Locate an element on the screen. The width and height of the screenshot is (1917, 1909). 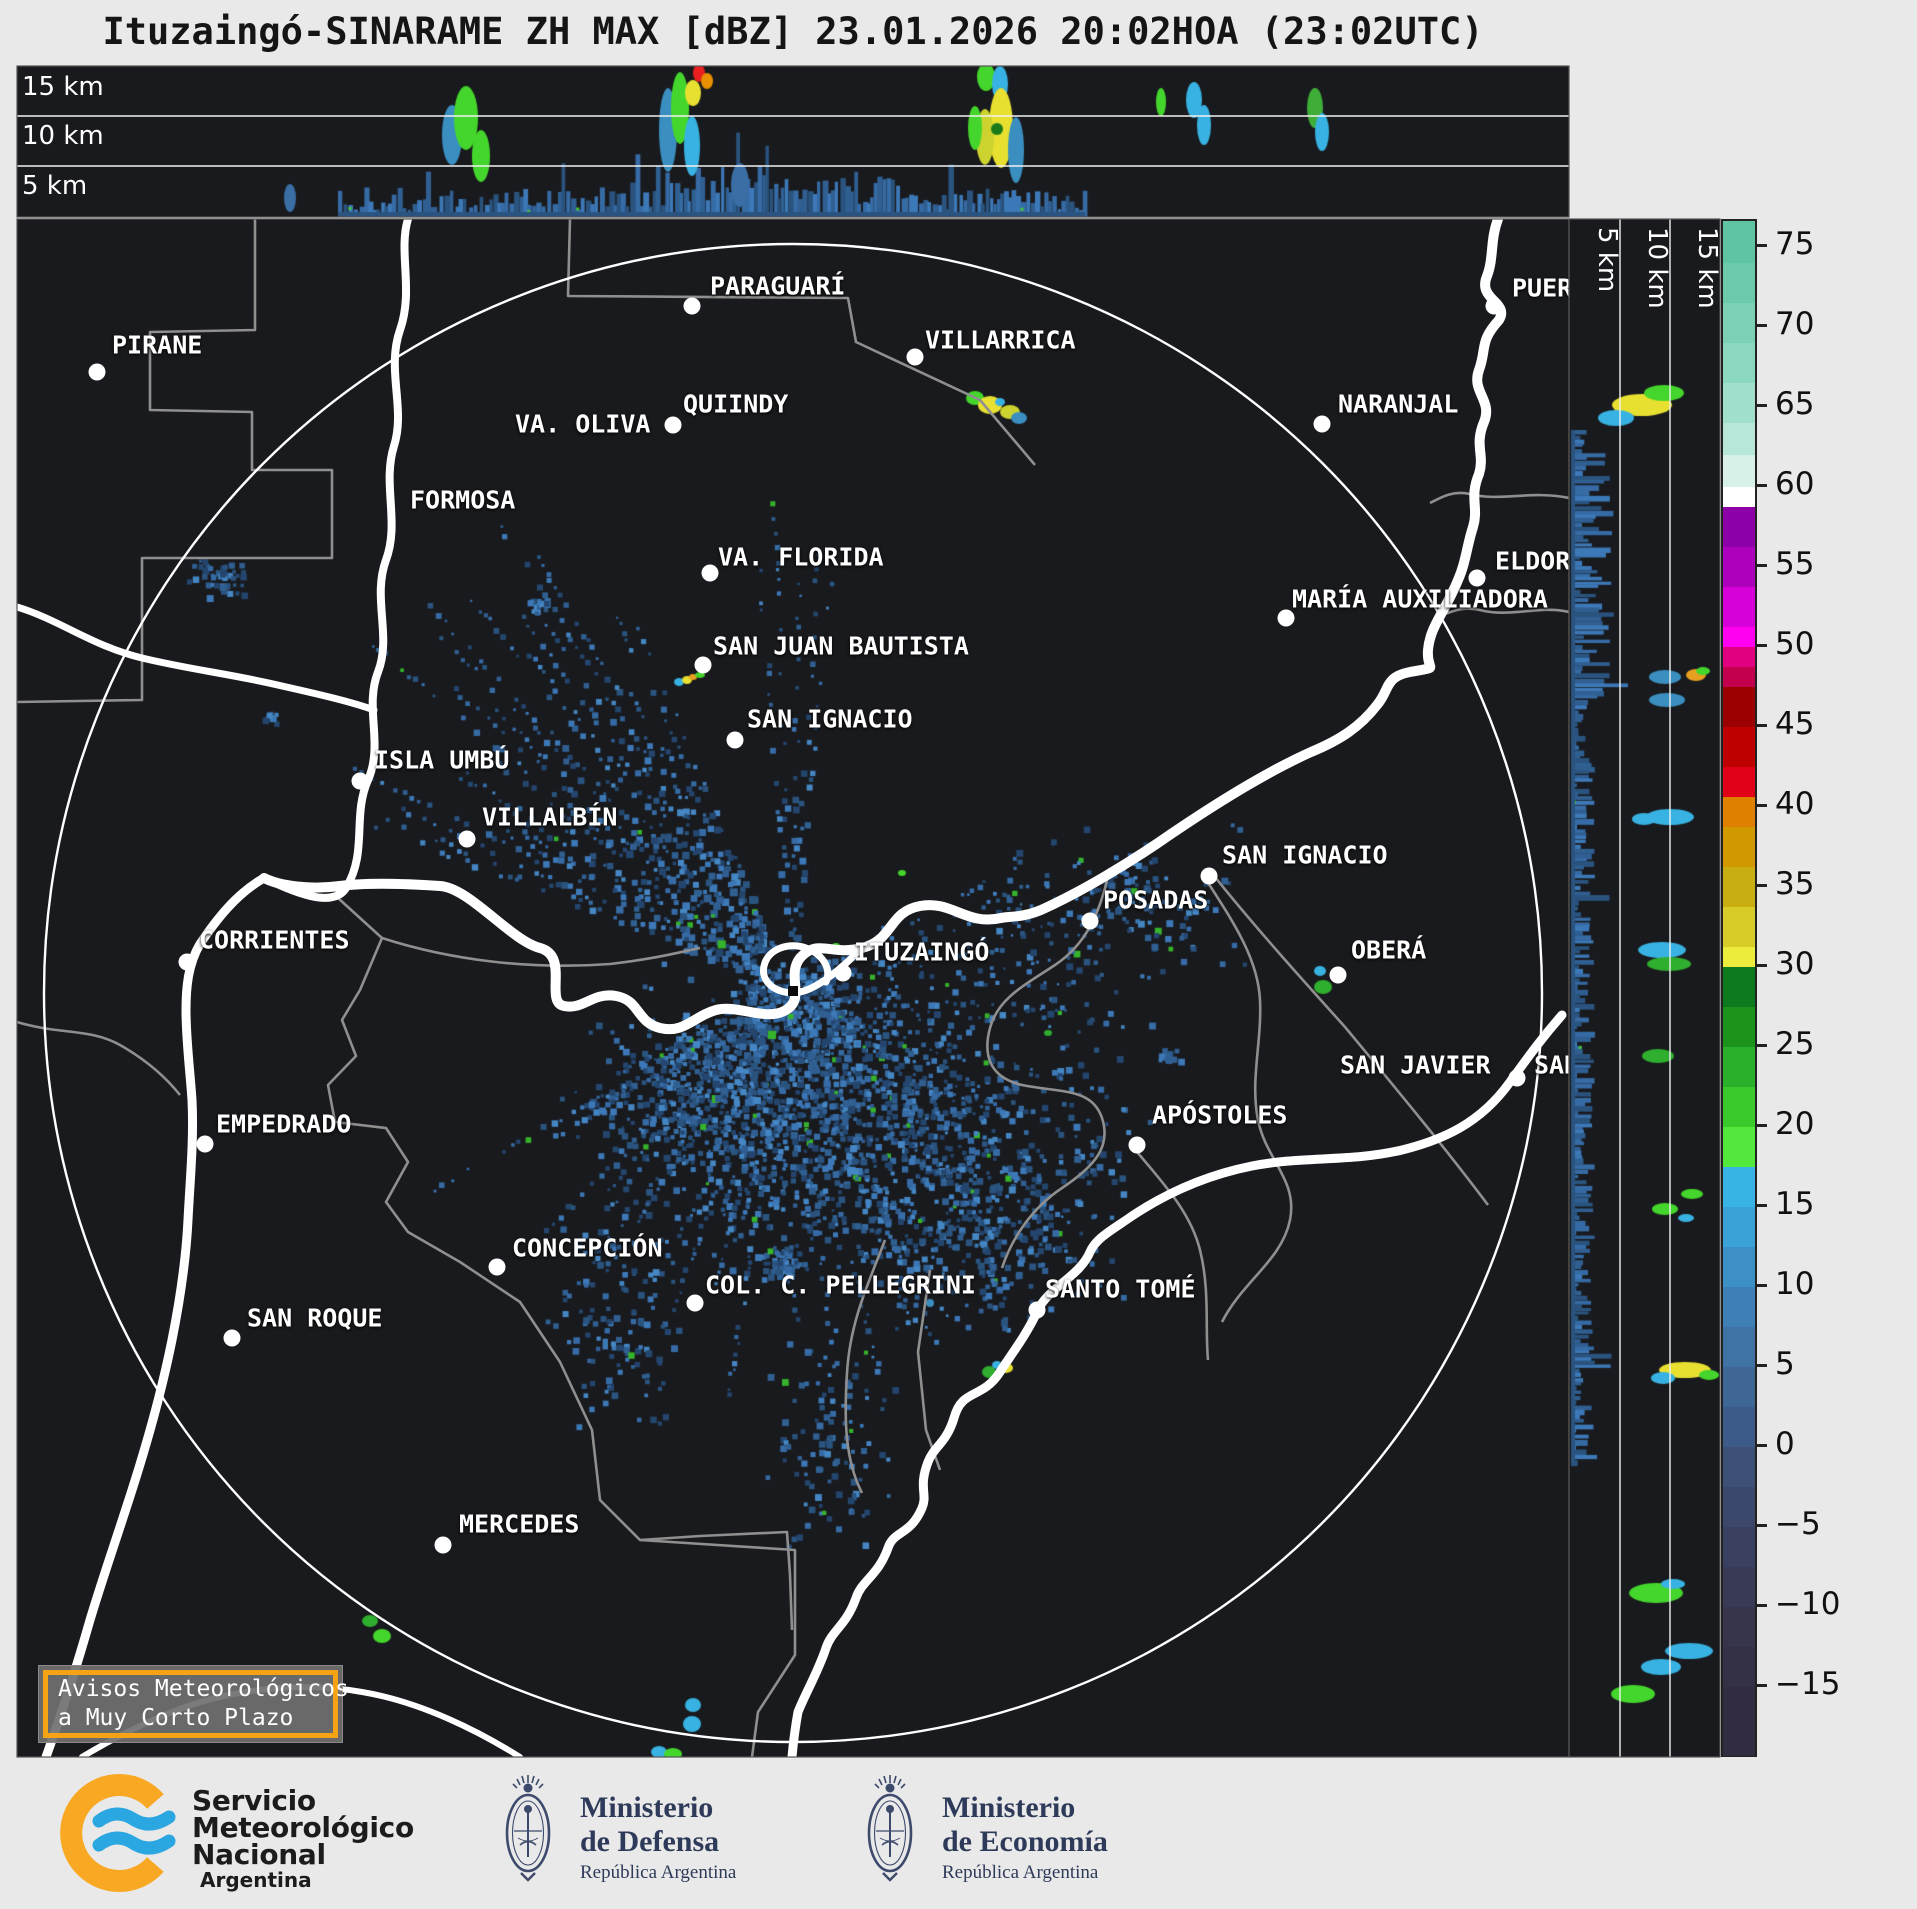
city-dot-empedrado is located at coordinates (205, 1144).